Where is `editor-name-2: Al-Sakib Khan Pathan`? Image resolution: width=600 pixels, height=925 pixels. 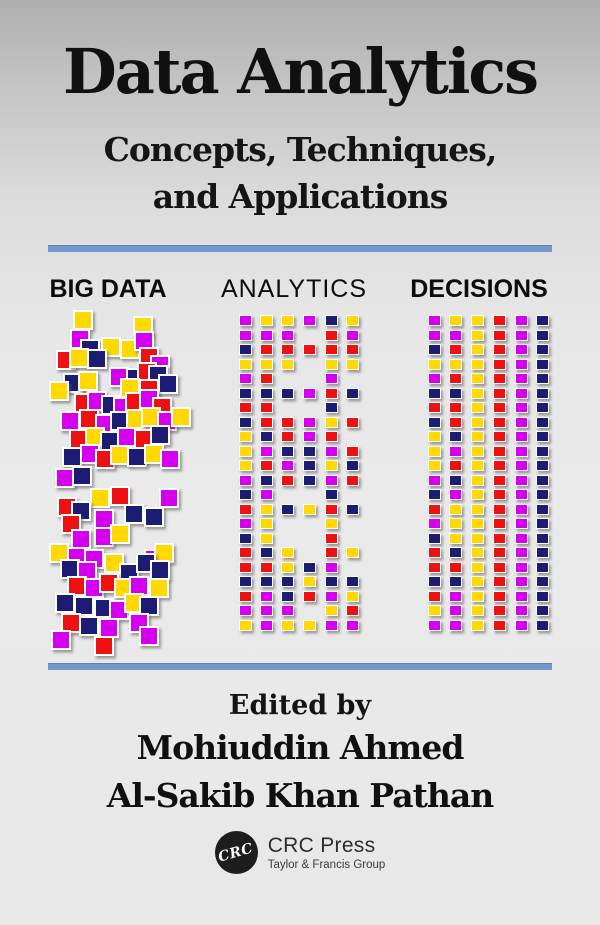 editor-name-2: Al-Sakib Khan Pathan is located at coordinates (300, 795).